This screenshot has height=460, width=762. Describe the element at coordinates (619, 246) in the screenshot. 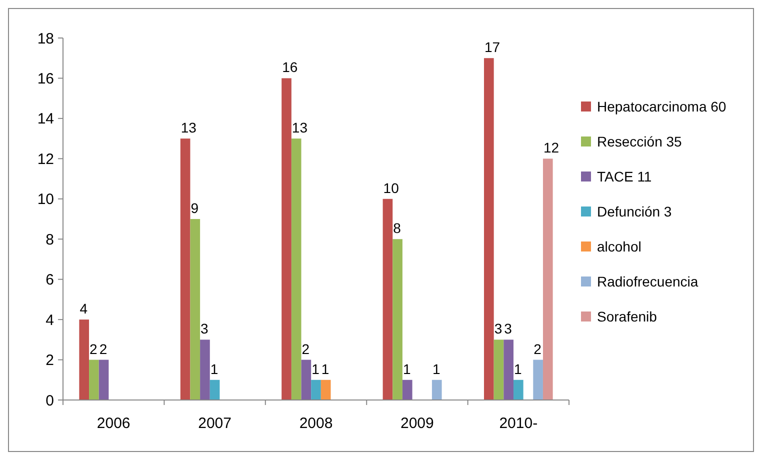

I see `legend-label: alcohol` at that location.